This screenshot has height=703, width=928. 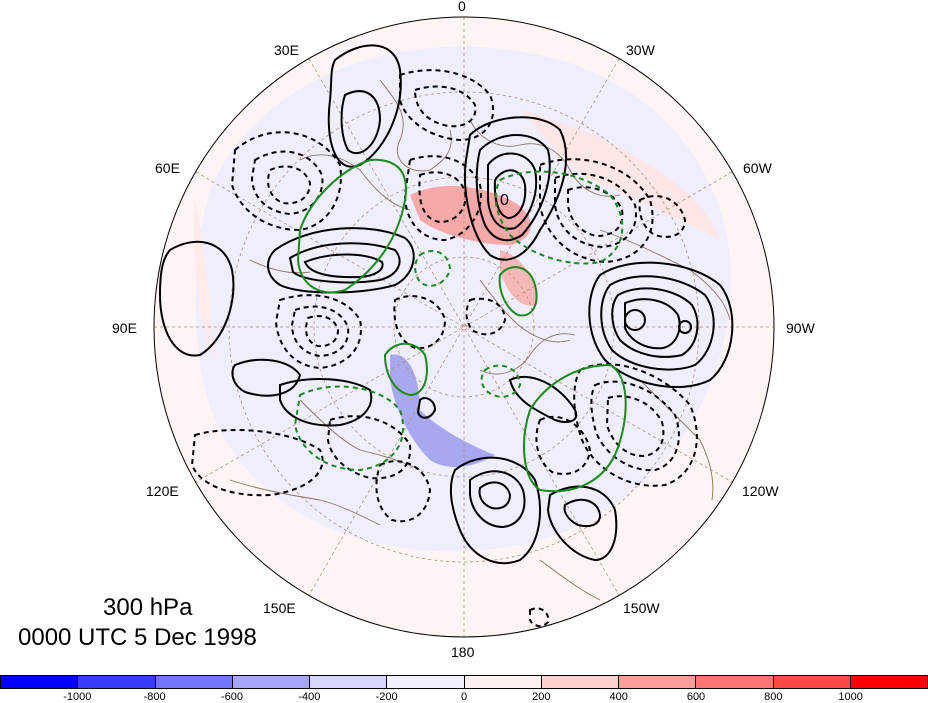 I want to click on blue-patch, so click(x=442, y=410).